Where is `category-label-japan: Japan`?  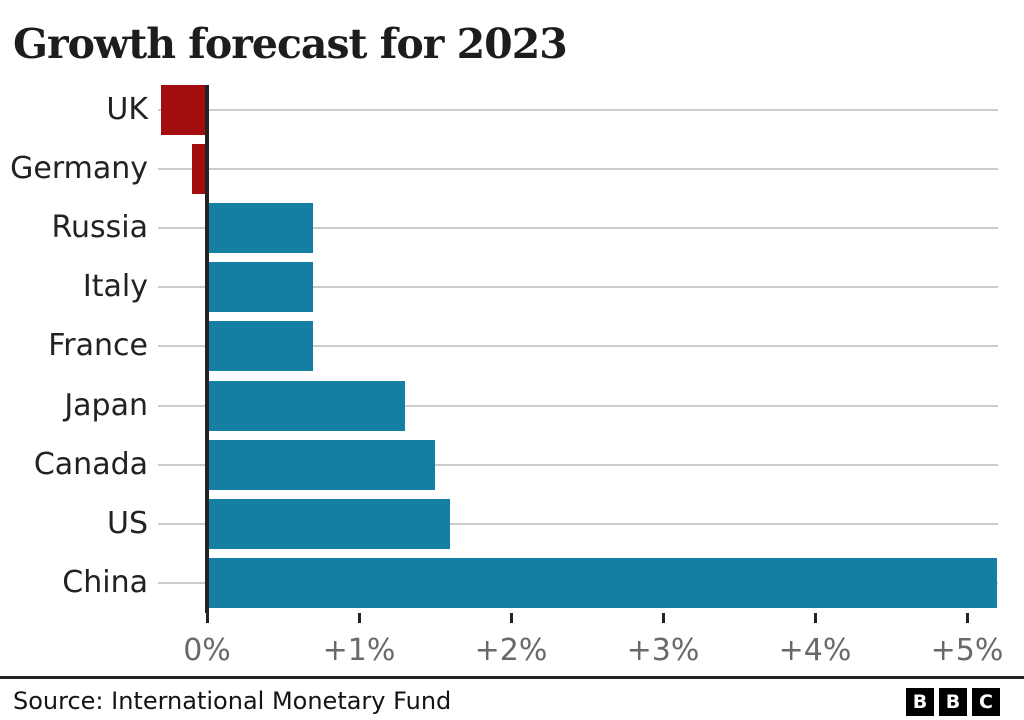
category-label-japan: Japan is located at coordinates (106, 405).